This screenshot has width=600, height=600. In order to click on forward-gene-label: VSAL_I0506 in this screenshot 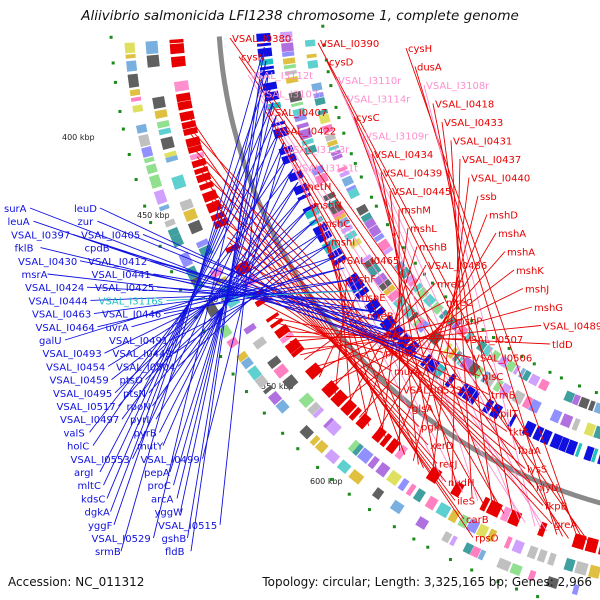, I will do `click(502, 359)`.